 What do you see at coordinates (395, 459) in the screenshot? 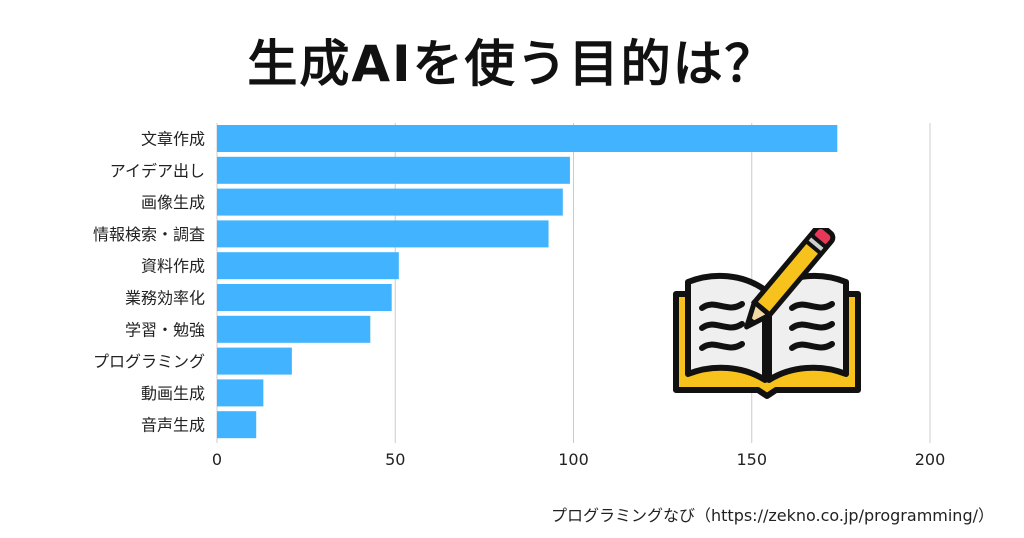
I see `x-tick-label: 50` at bounding box center [395, 459].